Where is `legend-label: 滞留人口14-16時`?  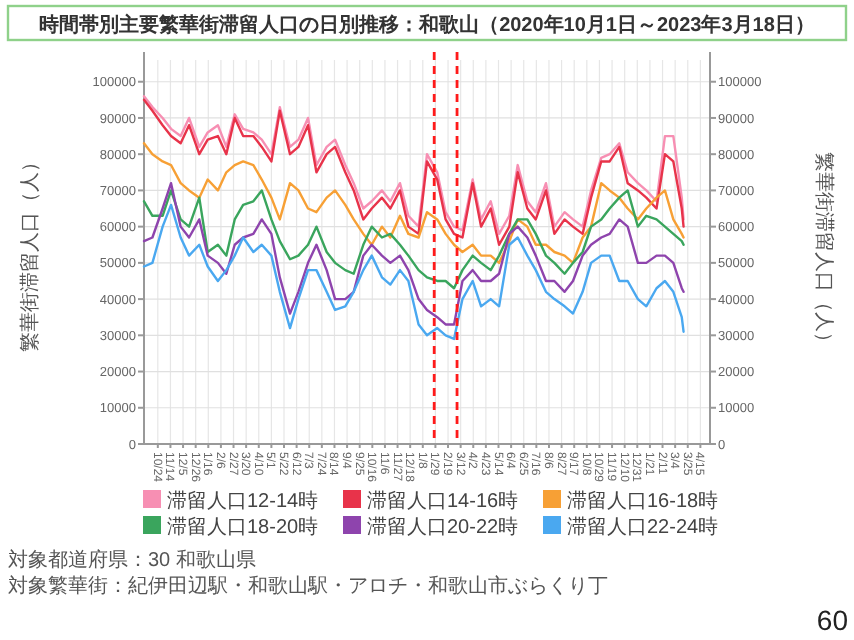 legend-label: 滞留人口14-16時 is located at coordinates (443, 501).